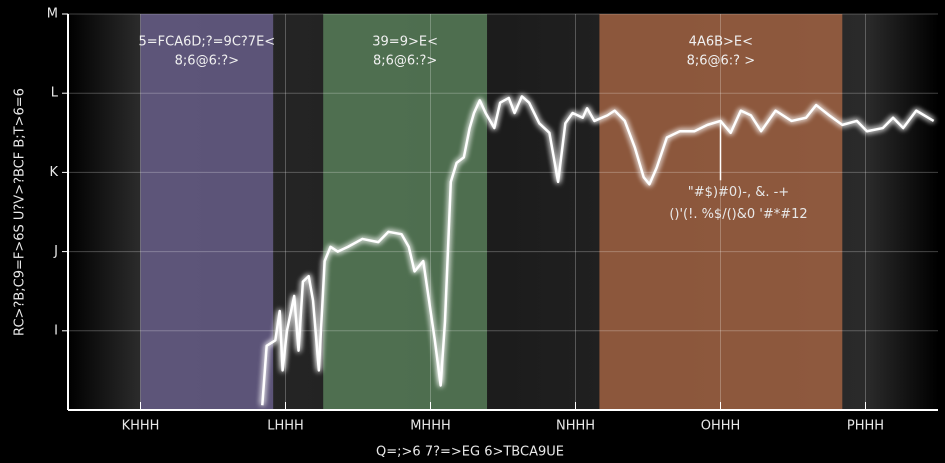 Image resolution: width=945 pixels, height=463 pixels. Describe the element at coordinates (141, 426) in the screenshot. I see `x-tick-label: KHHH` at that location.